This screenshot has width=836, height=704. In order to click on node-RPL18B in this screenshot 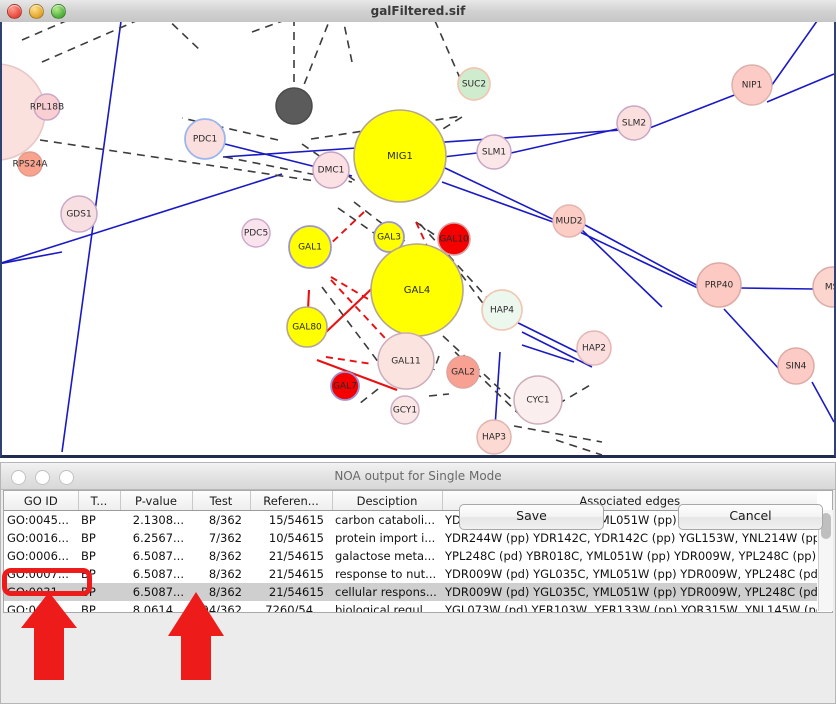, I will do `click(47, 107)`.